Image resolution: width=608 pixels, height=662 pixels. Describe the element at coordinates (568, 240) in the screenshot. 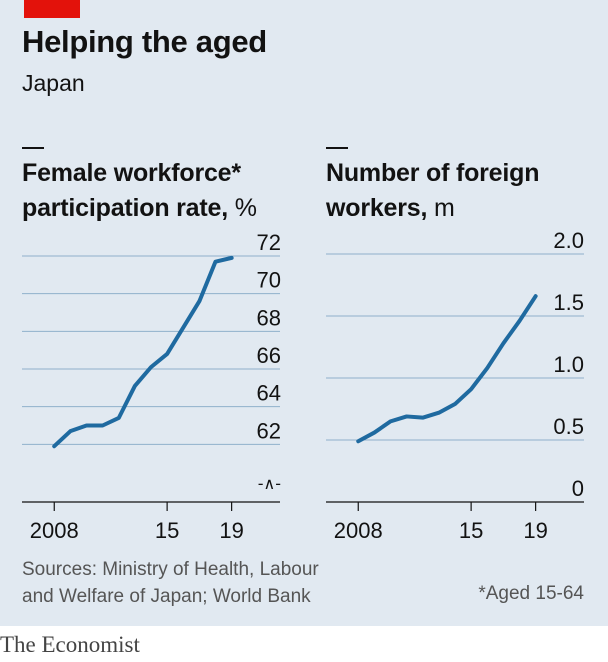

I see `right-y-tick-label: 2.0` at that location.